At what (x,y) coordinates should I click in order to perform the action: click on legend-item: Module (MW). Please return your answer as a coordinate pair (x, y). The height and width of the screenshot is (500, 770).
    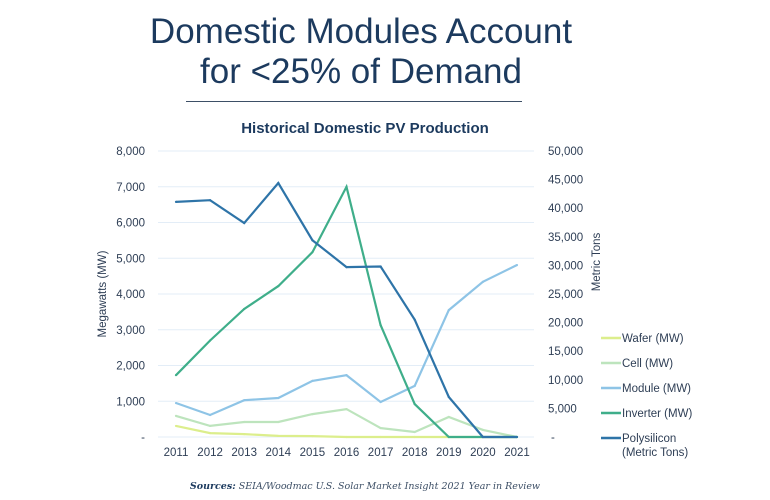
    Looking at the image, I should click on (646, 389).